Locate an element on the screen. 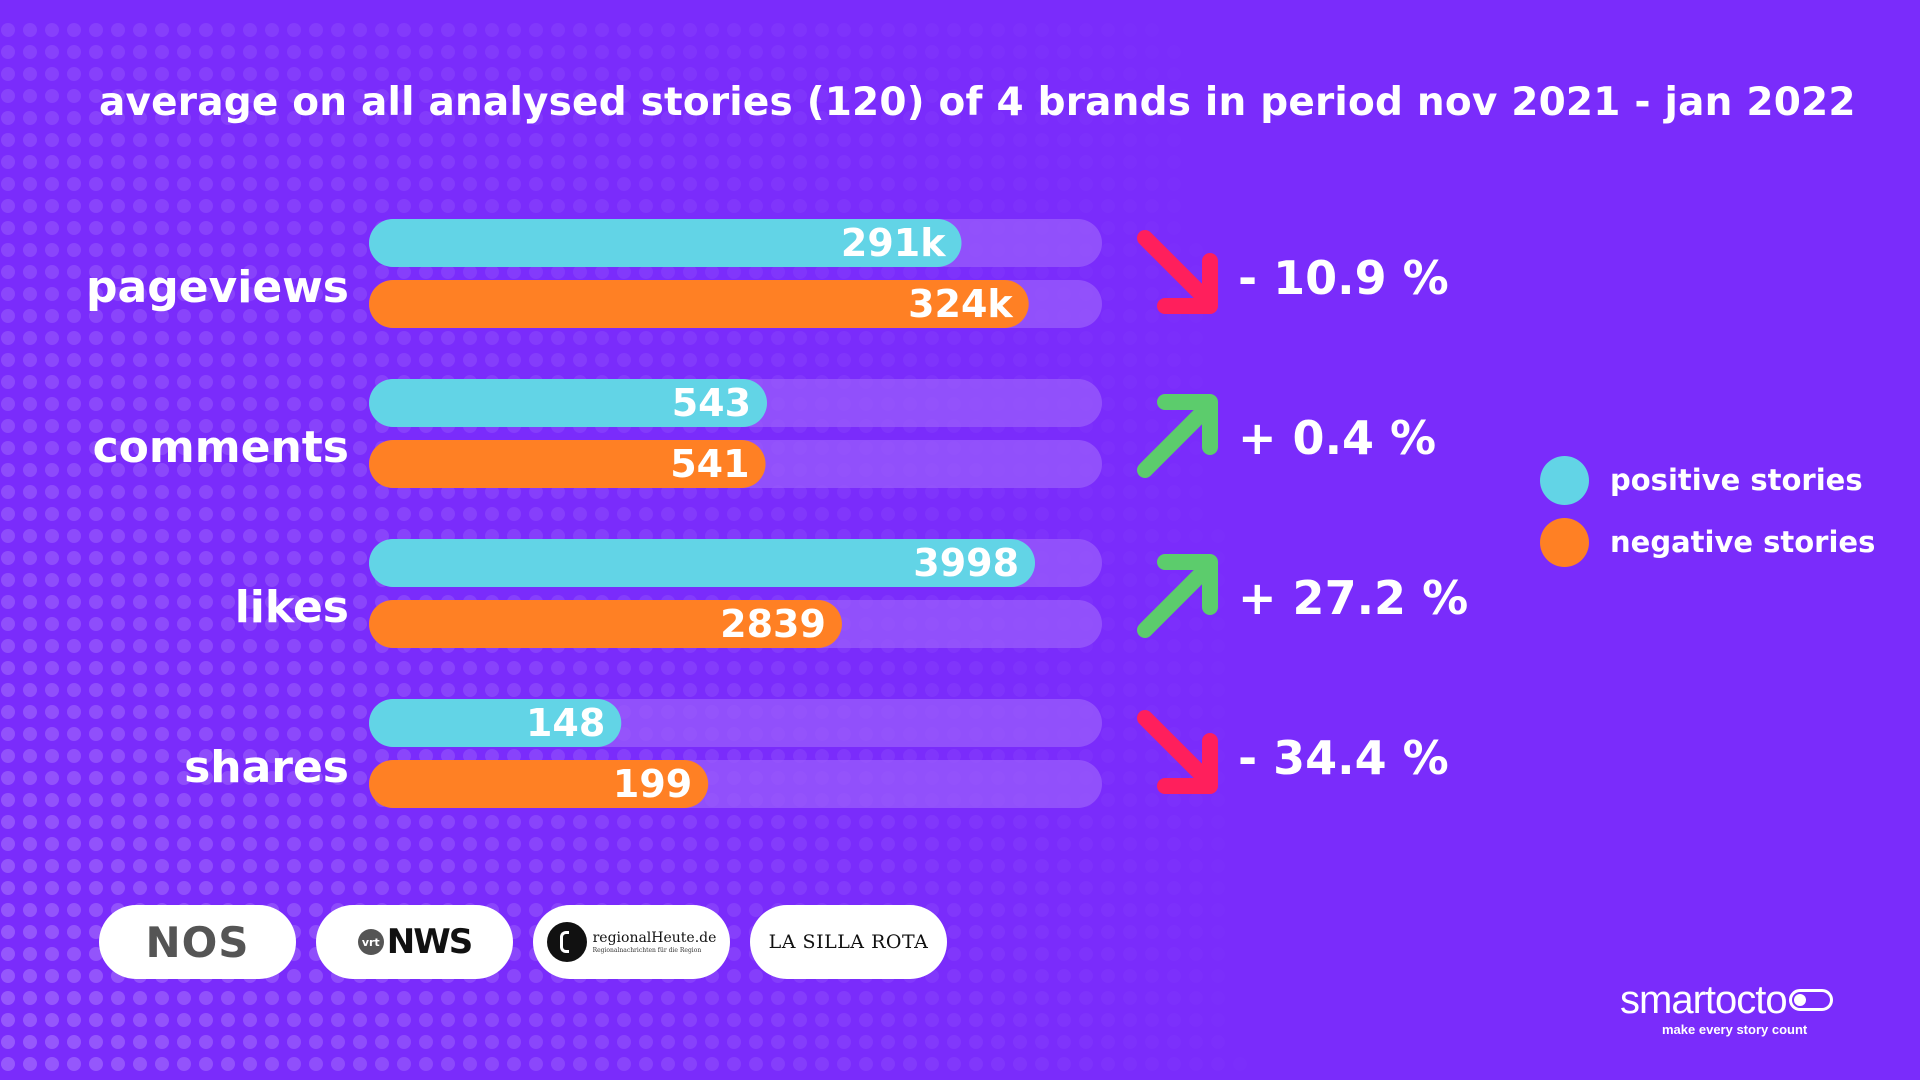 The image size is (1920, 1080). legend-negative-swatch is located at coordinates (1564, 542).